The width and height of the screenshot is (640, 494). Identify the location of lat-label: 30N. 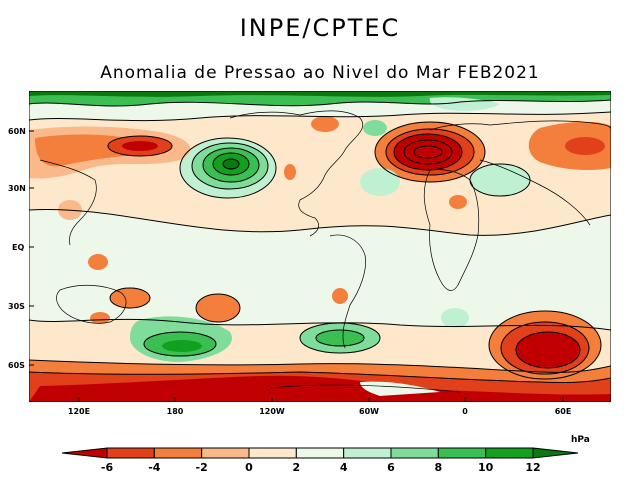
(17, 188).